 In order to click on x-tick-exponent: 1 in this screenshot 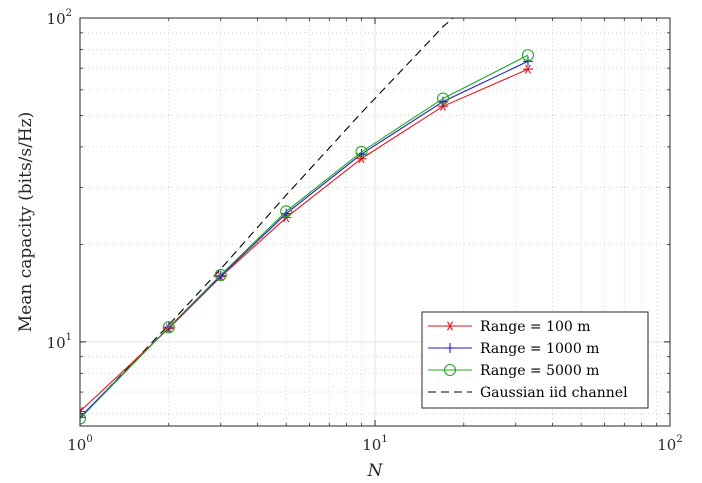, I will do `click(384, 439)`.